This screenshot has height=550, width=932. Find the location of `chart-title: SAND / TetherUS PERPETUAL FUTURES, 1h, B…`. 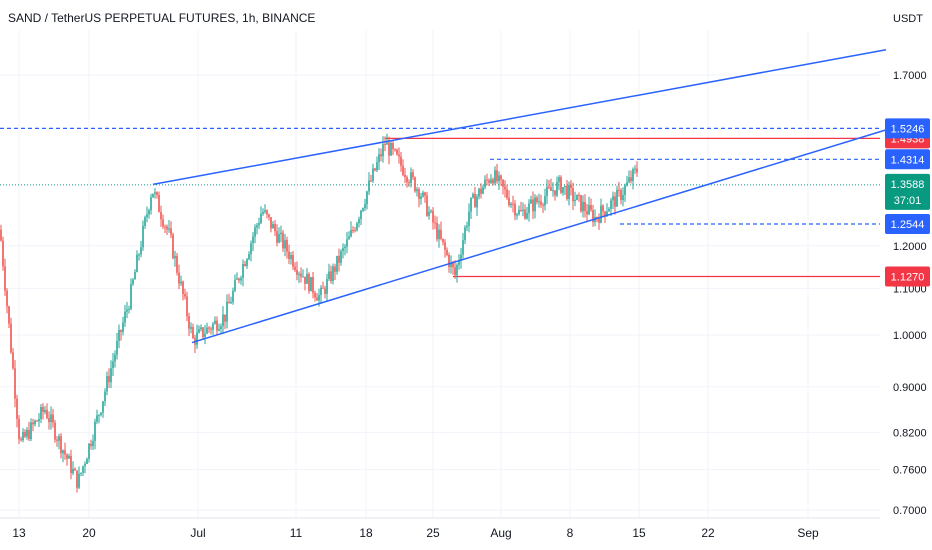

chart-title: SAND / TetherUS PERPETUAL FUTURES, 1h, B… is located at coordinates (161, 18).